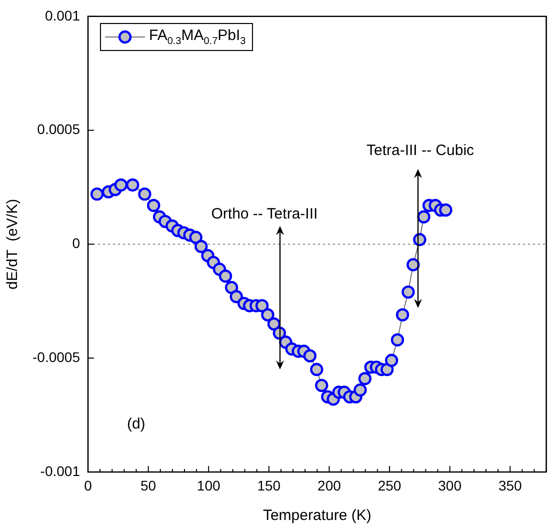  What do you see at coordinates (264, 214) in the screenshot?
I see `annotation: Ortho -- Tetra-III` at bounding box center [264, 214].